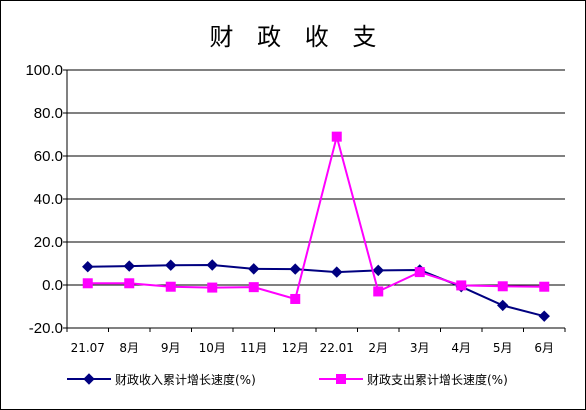 The image size is (586, 410). What do you see at coordinates (212, 348) in the screenshot?
I see `x-tick-label: 10月` at bounding box center [212, 348].